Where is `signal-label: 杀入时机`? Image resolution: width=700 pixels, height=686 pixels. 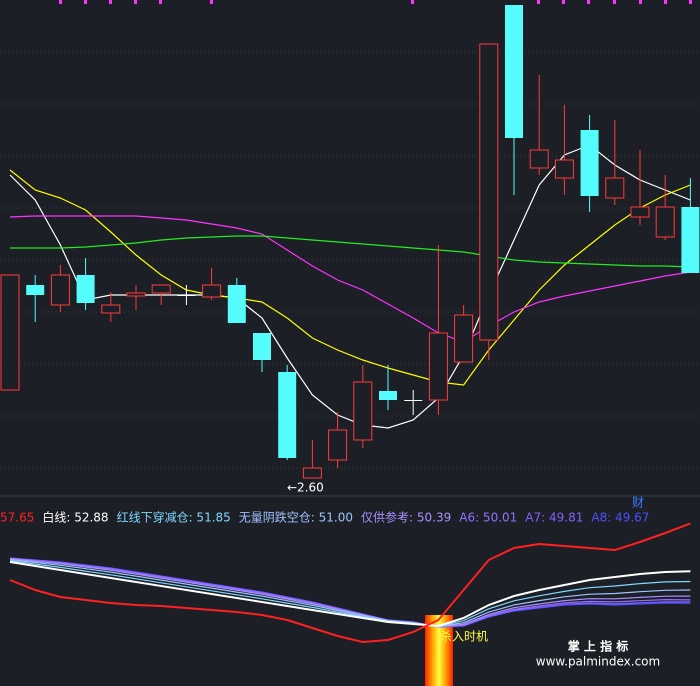
signal-label: 杀入时机 is located at coordinates (464, 636).